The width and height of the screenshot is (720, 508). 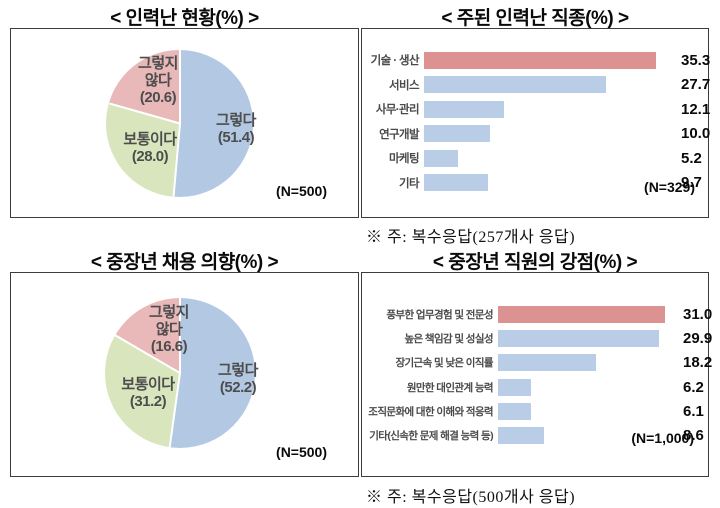 I want to click on bar-value-label: 27.7, so click(x=696, y=85).